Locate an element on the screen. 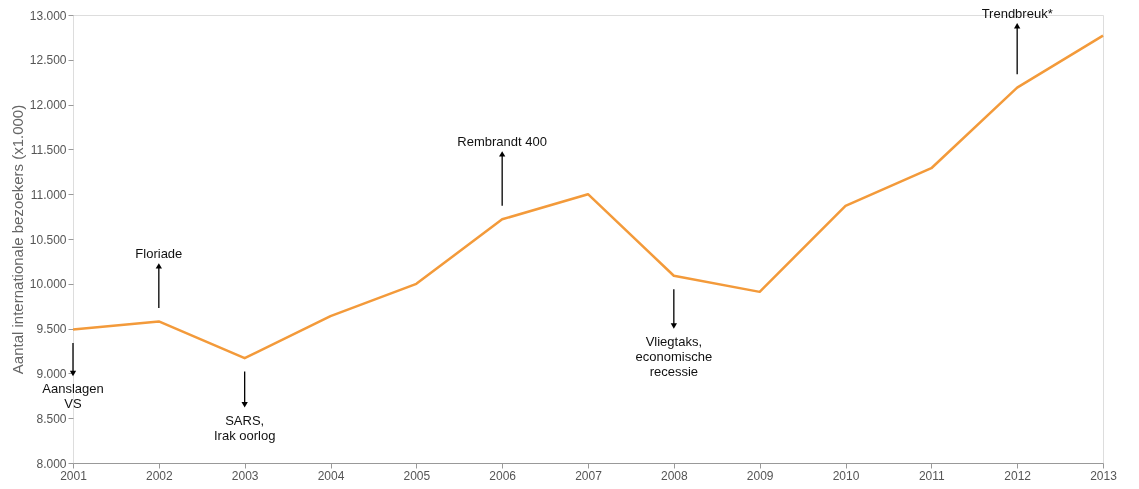 Image resolution: width=1139 pixels, height=489 pixels. annotation: Floriade is located at coordinates (159, 253).